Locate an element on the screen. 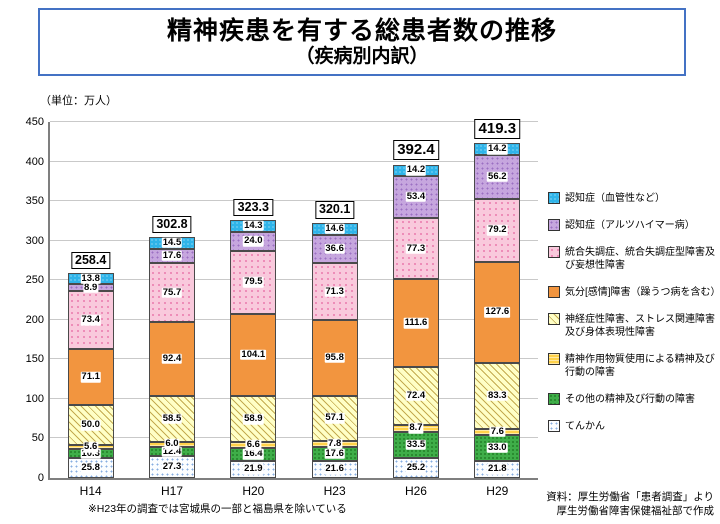  total-value-label: 258.4 is located at coordinates (91, 260).